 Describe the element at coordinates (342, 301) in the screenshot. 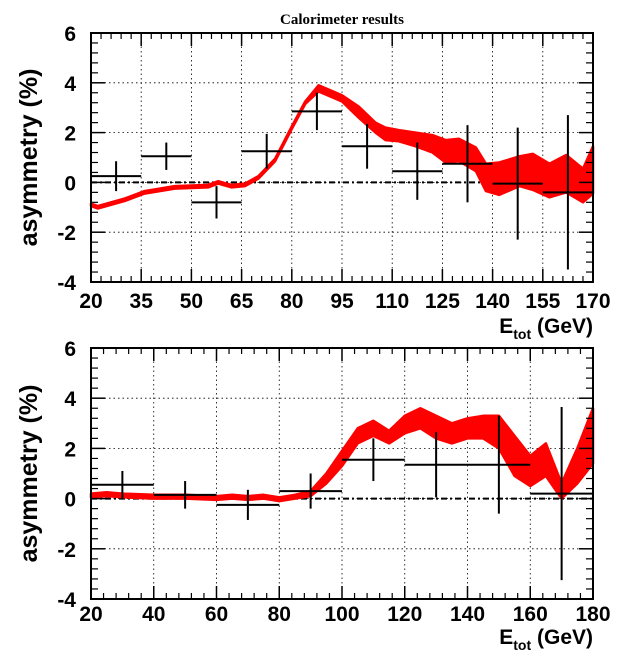

I see `x-tick-label: 95` at that location.